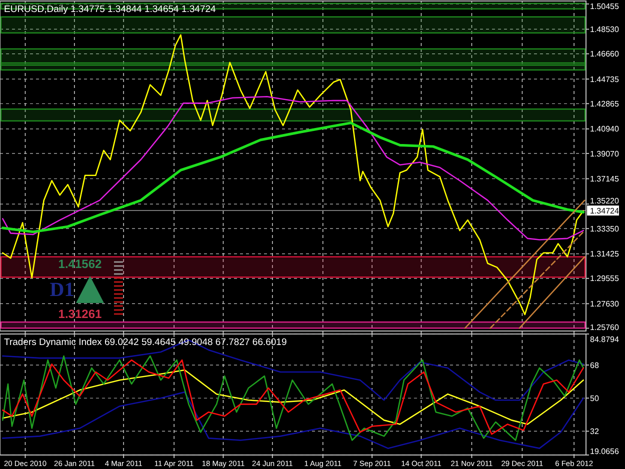  Describe the element at coordinates (62, 290) in the screenshot. I see `annotation: D1` at that location.